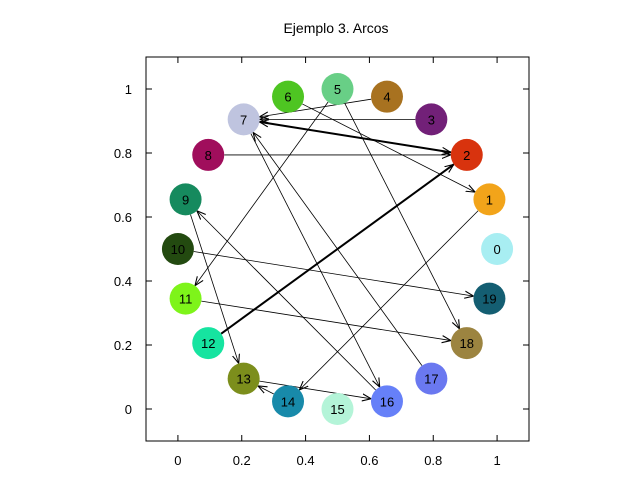  Describe the element at coordinates (123, 345) in the screenshot. I see `y-tick-label: 0.2` at that location.